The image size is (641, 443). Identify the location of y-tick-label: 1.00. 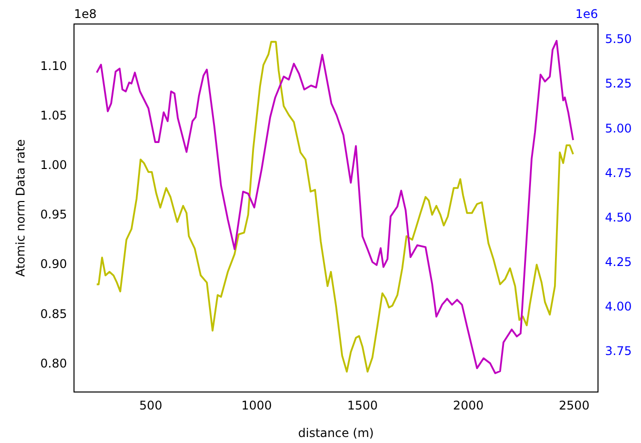
(53, 165).